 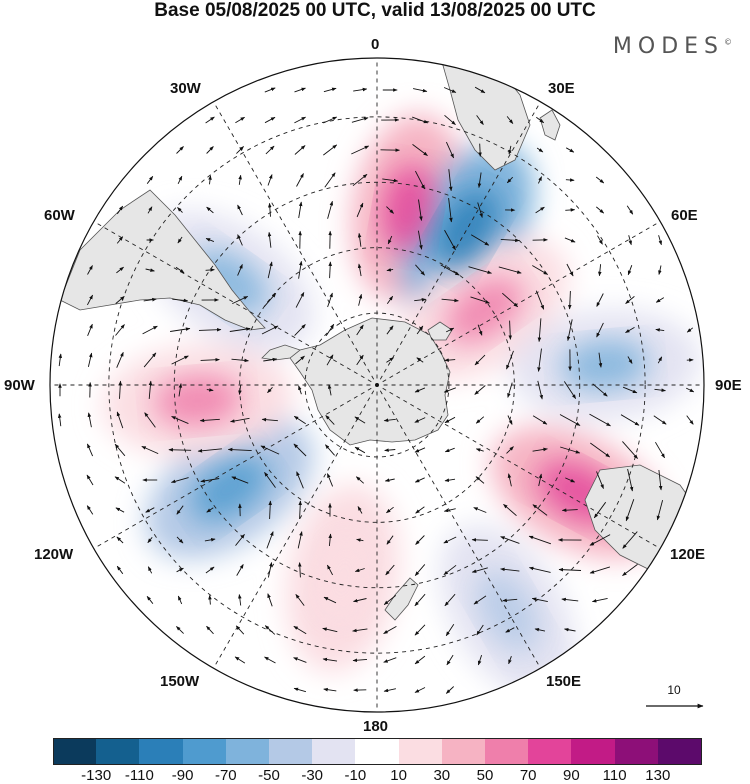 I want to click on lon-label-60w: 60W, so click(x=59, y=215).